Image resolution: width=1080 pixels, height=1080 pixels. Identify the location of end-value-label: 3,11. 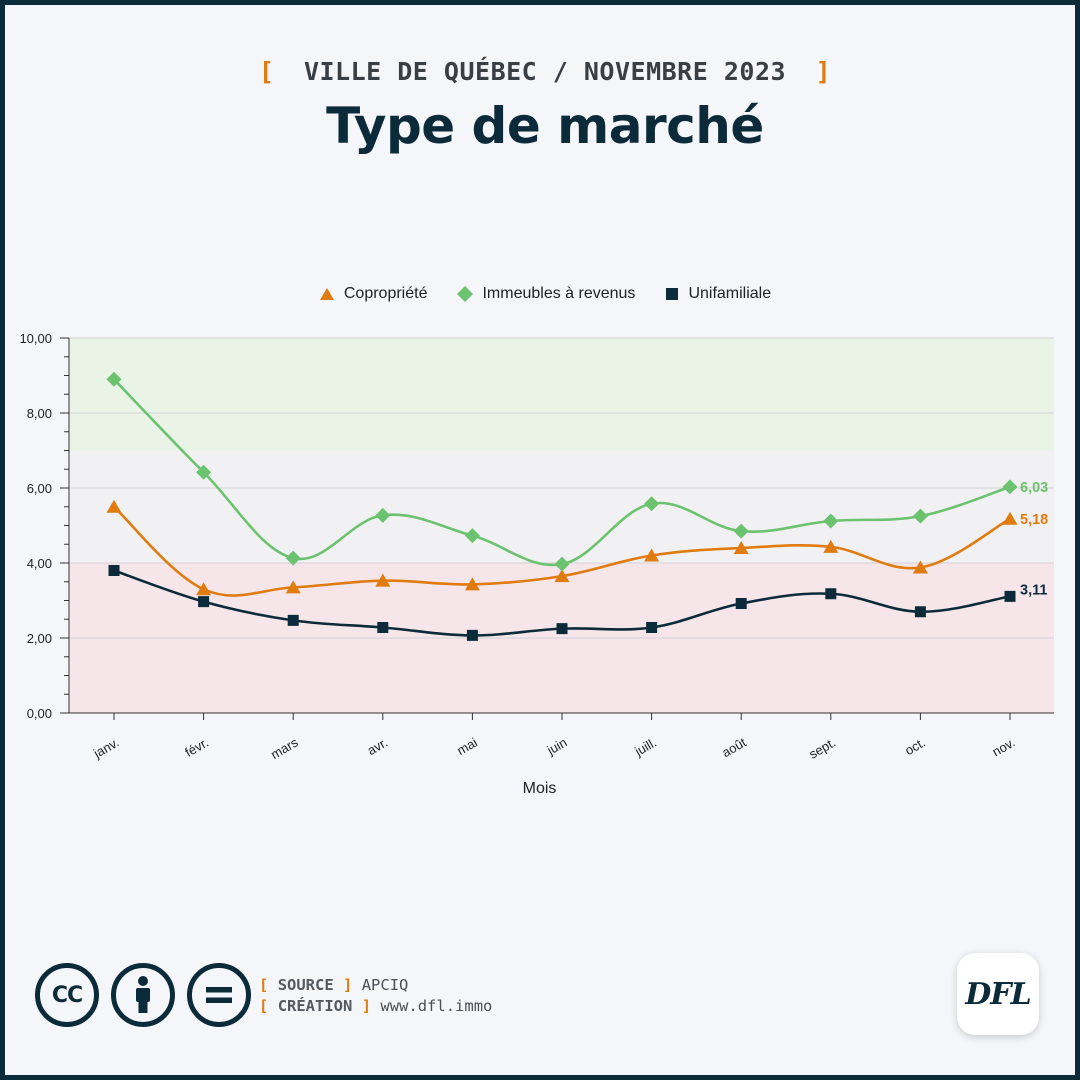
(1033, 590).